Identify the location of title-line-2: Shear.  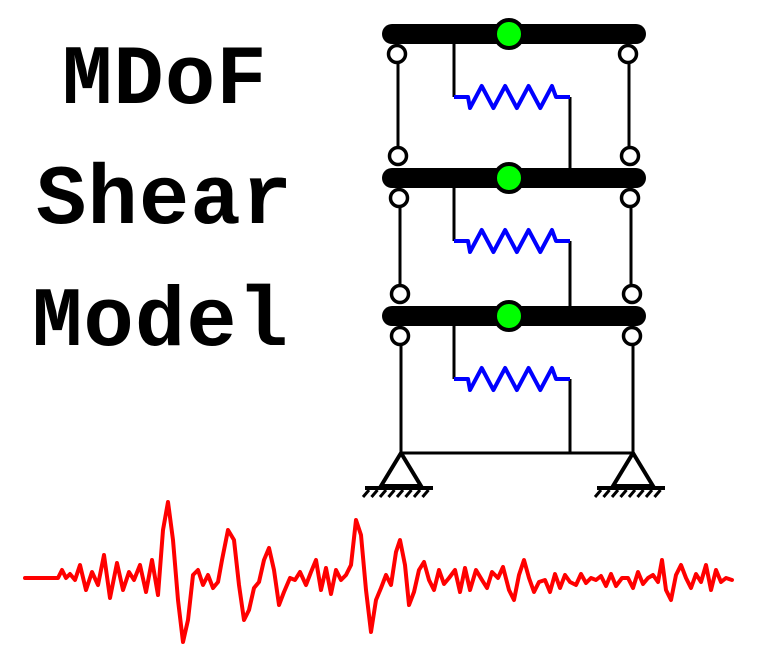
(165, 201).